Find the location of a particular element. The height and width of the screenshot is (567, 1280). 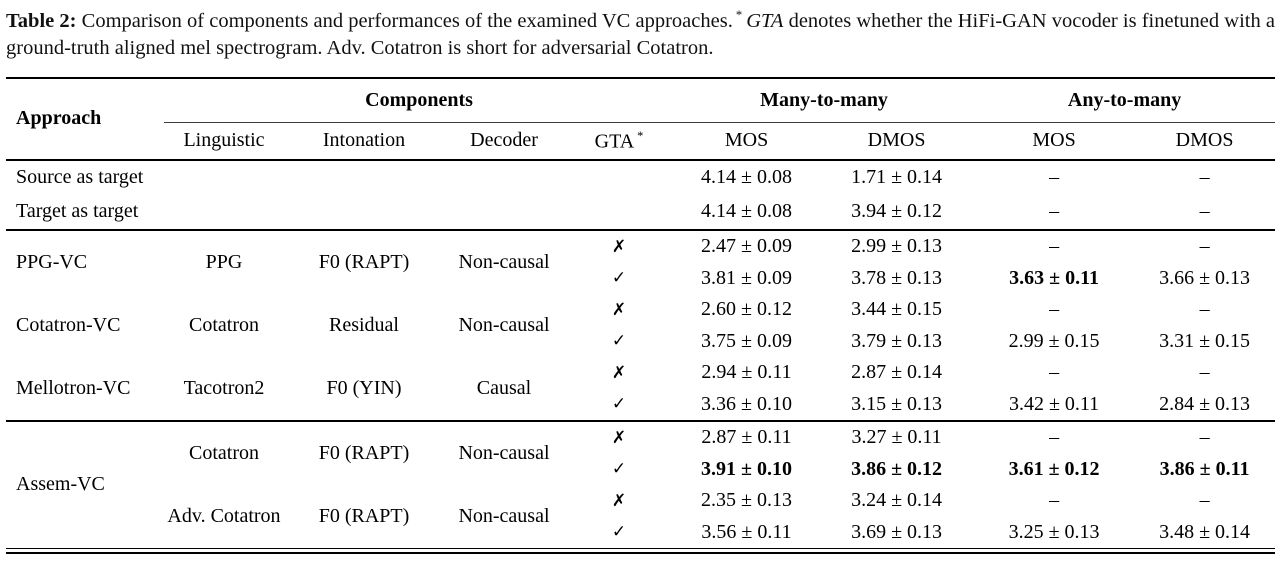

cell-dmos-any: 2.84 ± 0.13 is located at coordinates (1205, 403).